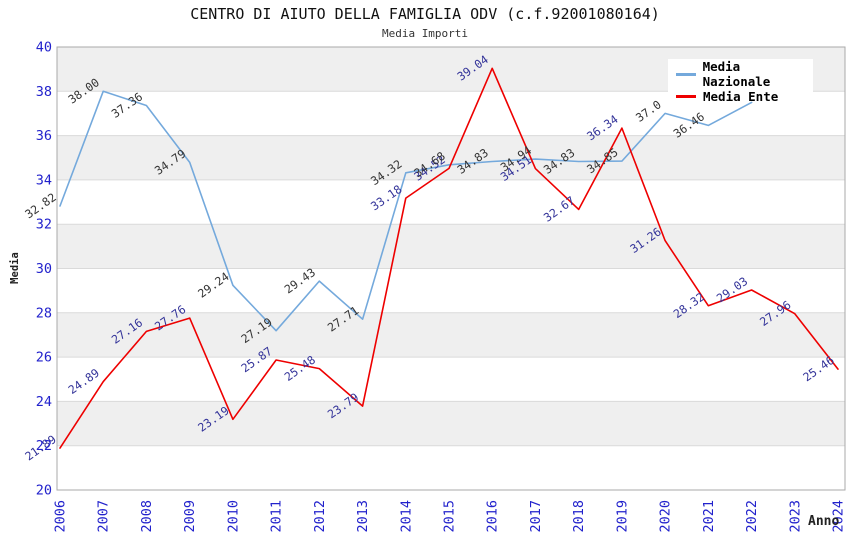 The width and height of the screenshot is (850, 550). I want to click on y-tick-label: 36, so click(44, 136).